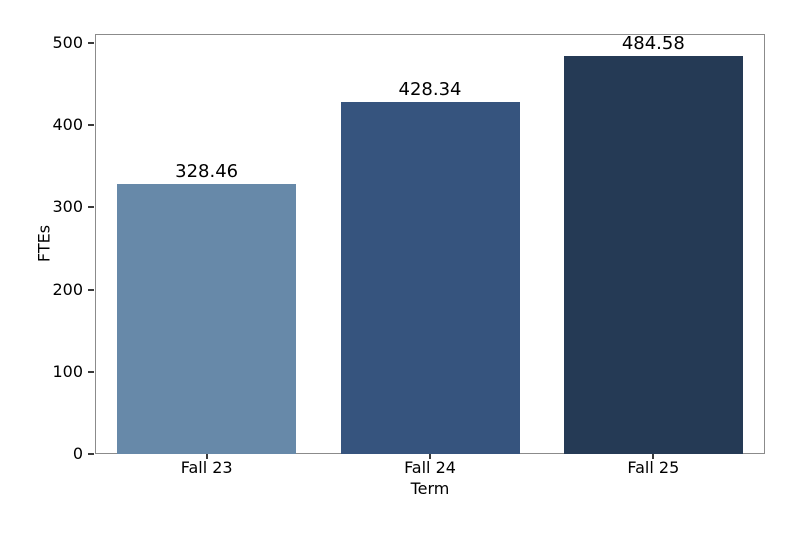  Describe the element at coordinates (44, 243) in the screenshot. I see `y-axis-title: FTEs` at that location.